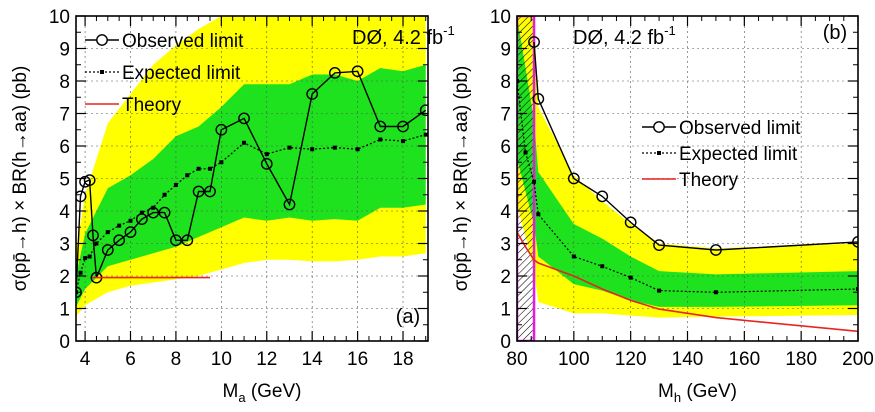 Image resolution: width=875 pixels, height=412 pixels. I want to click on x-tick-label: 140, so click(688, 359).